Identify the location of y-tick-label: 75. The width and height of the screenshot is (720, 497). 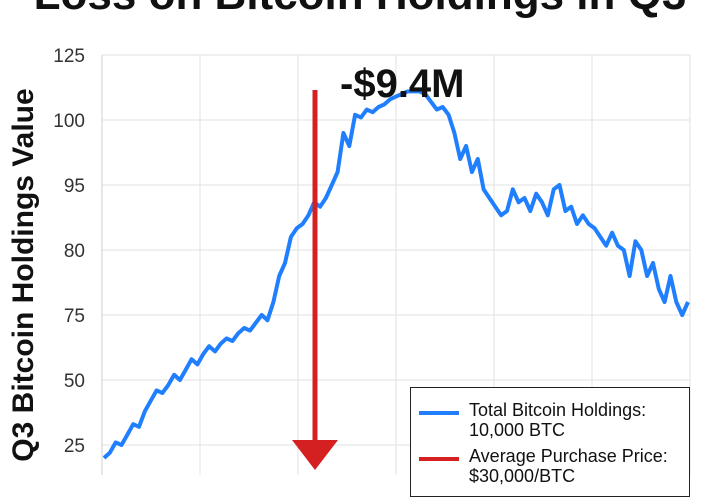
(74, 316).